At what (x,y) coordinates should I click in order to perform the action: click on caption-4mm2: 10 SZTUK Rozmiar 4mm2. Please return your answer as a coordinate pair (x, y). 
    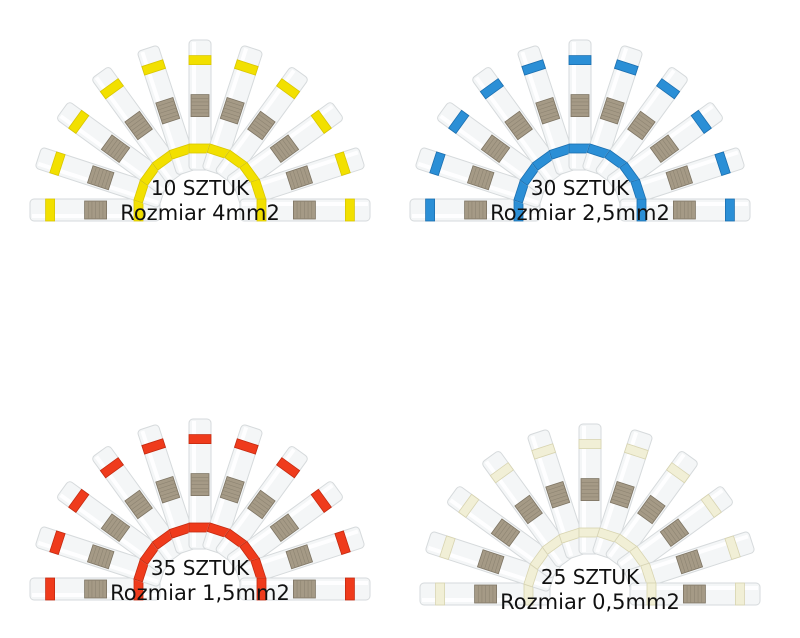
    Looking at the image, I should click on (200, 201).